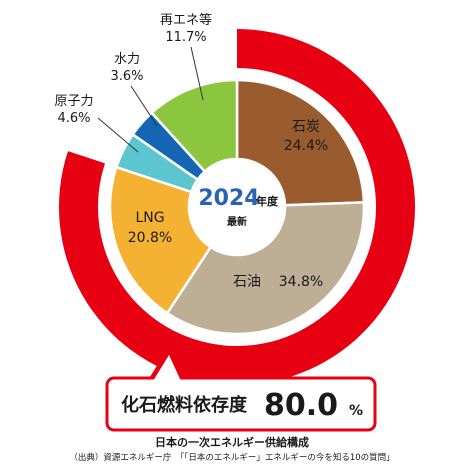  What do you see at coordinates (118, 135) in the screenshot?
I see `leader-line-nuclear` at bounding box center [118, 135].